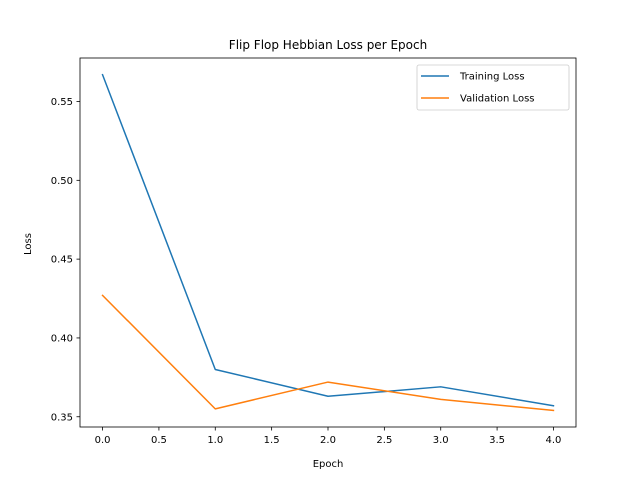 Image resolution: width=640 pixels, height=480 pixels. I want to click on chart-title: Flip Flop Hebbian Loss per Epoch, so click(328, 45).